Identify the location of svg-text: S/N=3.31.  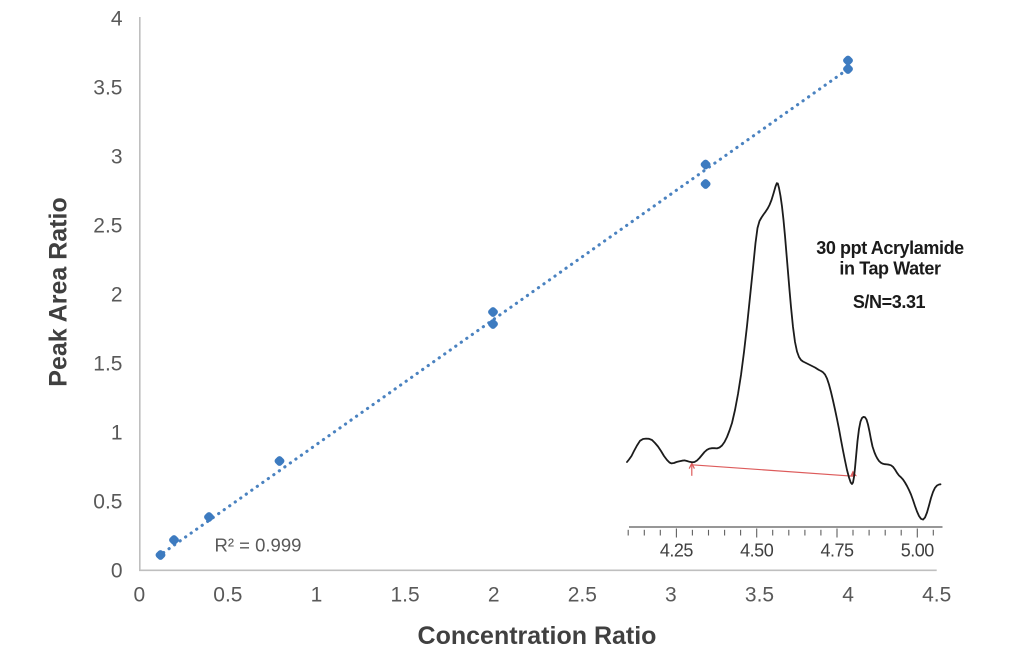
(889, 302).